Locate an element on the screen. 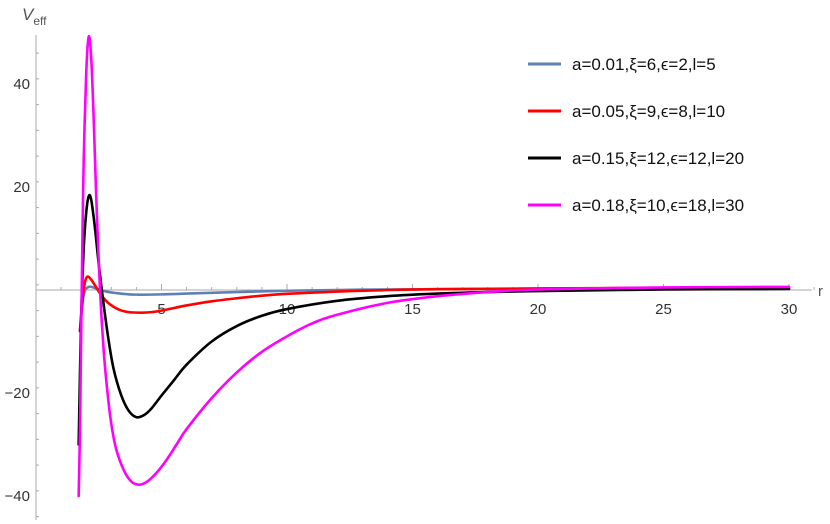 The width and height of the screenshot is (830, 524). x-tick-label: 25 is located at coordinates (663, 309).